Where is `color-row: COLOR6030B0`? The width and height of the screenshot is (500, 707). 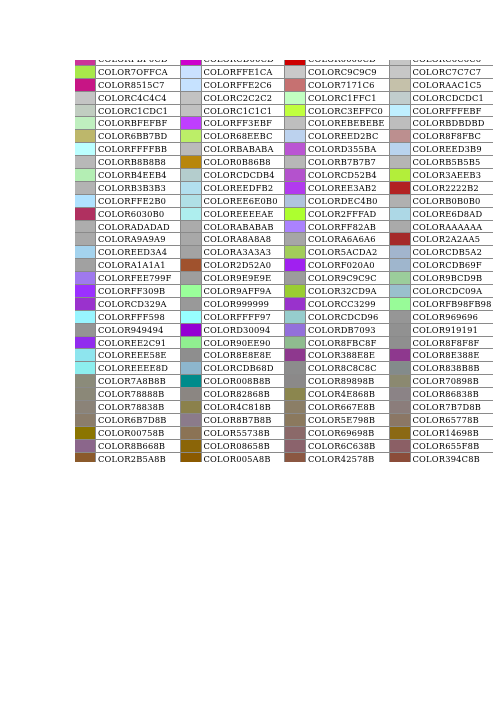 color-row: COLOR6030B0 is located at coordinates (127, 214).